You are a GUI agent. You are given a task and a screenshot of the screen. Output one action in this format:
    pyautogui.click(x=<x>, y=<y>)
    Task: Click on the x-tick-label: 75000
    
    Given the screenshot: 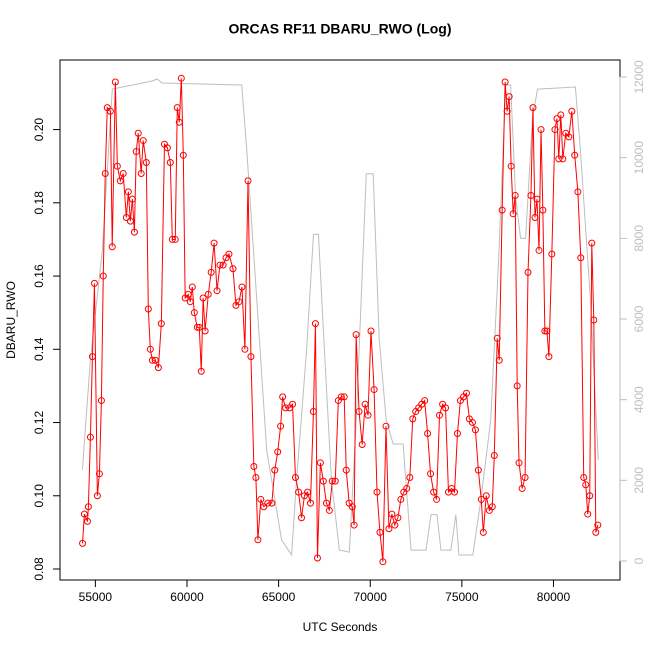 What is the action you would take?
    pyautogui.click(x=462, y=597)
    